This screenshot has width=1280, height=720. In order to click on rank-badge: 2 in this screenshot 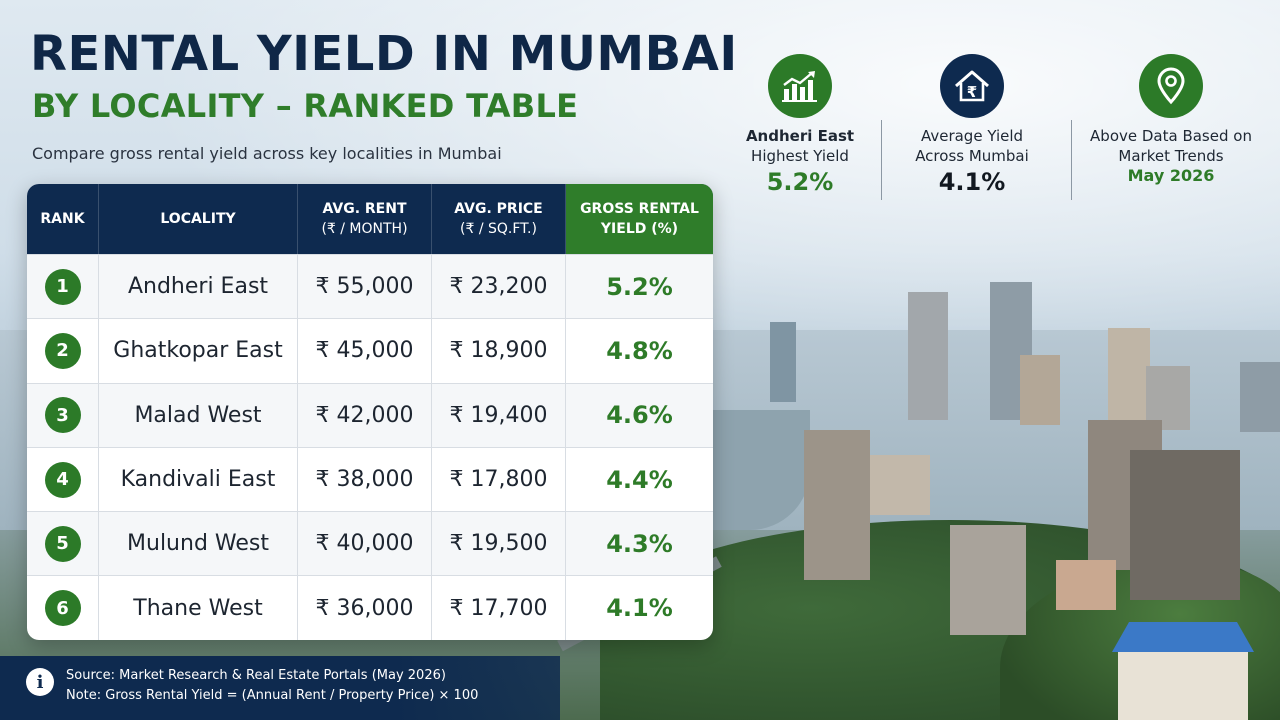, I will do `click(62, 350)`.